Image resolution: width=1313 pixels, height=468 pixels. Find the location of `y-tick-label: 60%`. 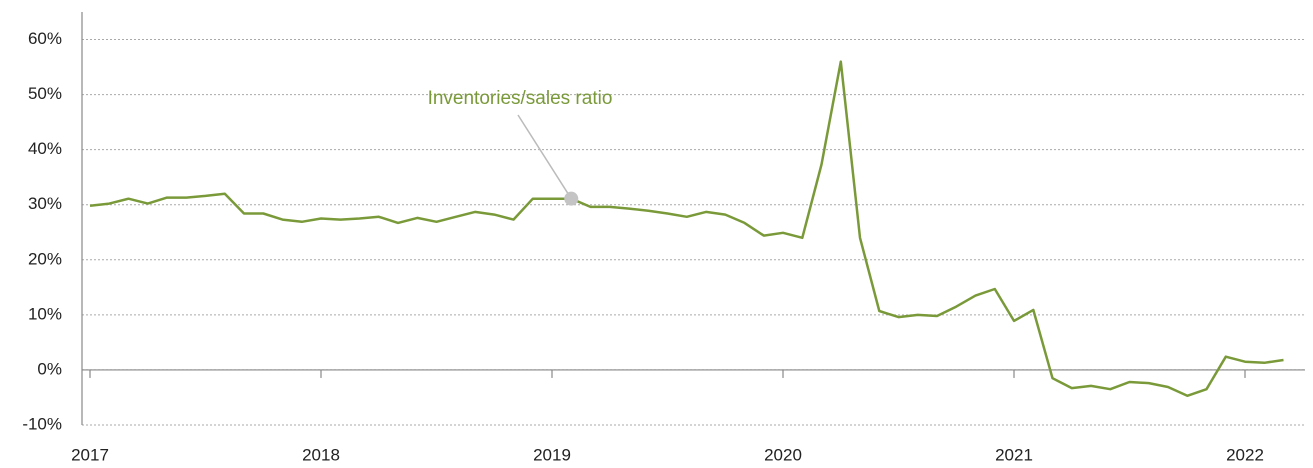

y-tick-label: 60% is located at coordinates (45, 38).